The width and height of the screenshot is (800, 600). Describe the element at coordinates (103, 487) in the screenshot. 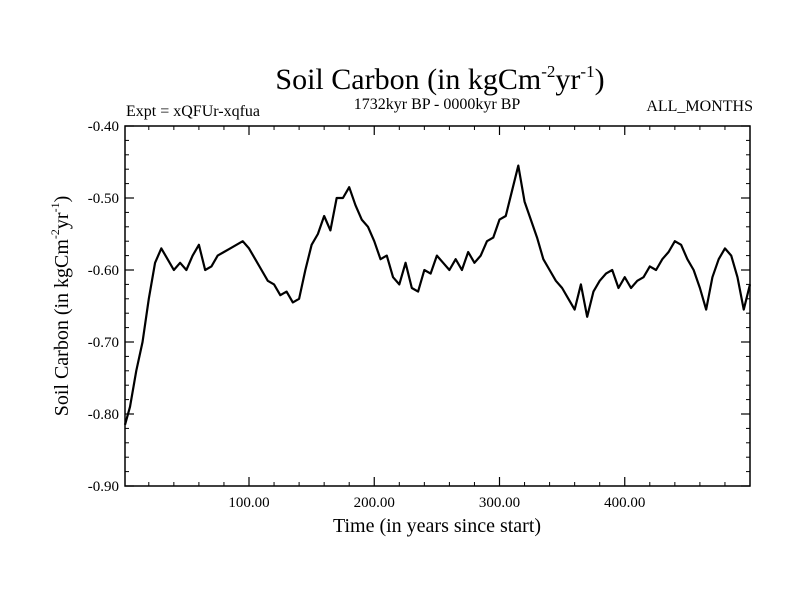

I see `y-tick-label: -0.90` at that location.